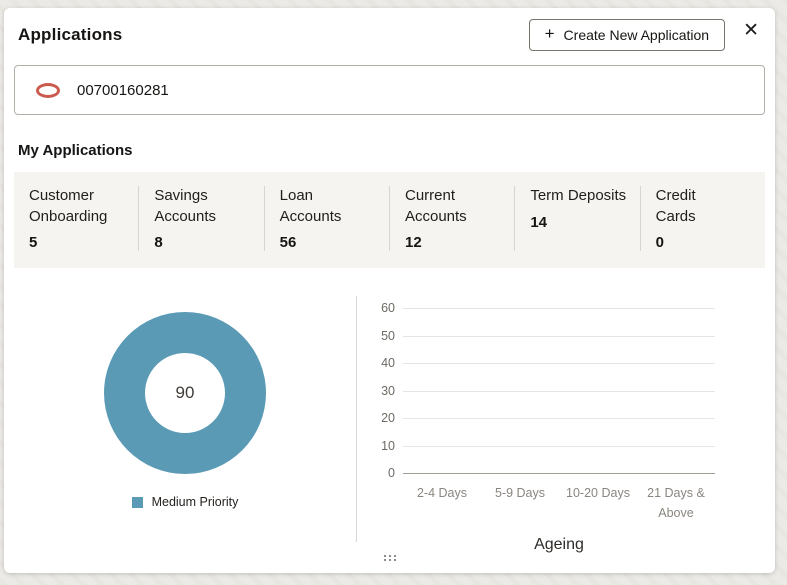 The width and height of the screenshot is (787, 585). Describe the element at coordinates (559, 545) in the screenshot. I see `x-axis-title: Ageing` at that location.